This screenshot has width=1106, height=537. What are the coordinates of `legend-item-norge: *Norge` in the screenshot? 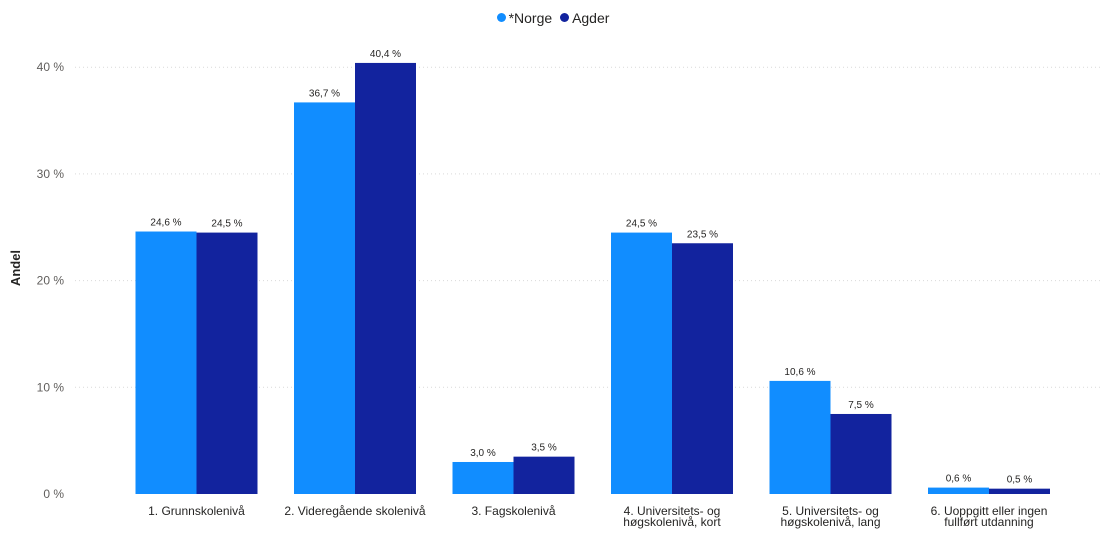 It's located at (524, 17).